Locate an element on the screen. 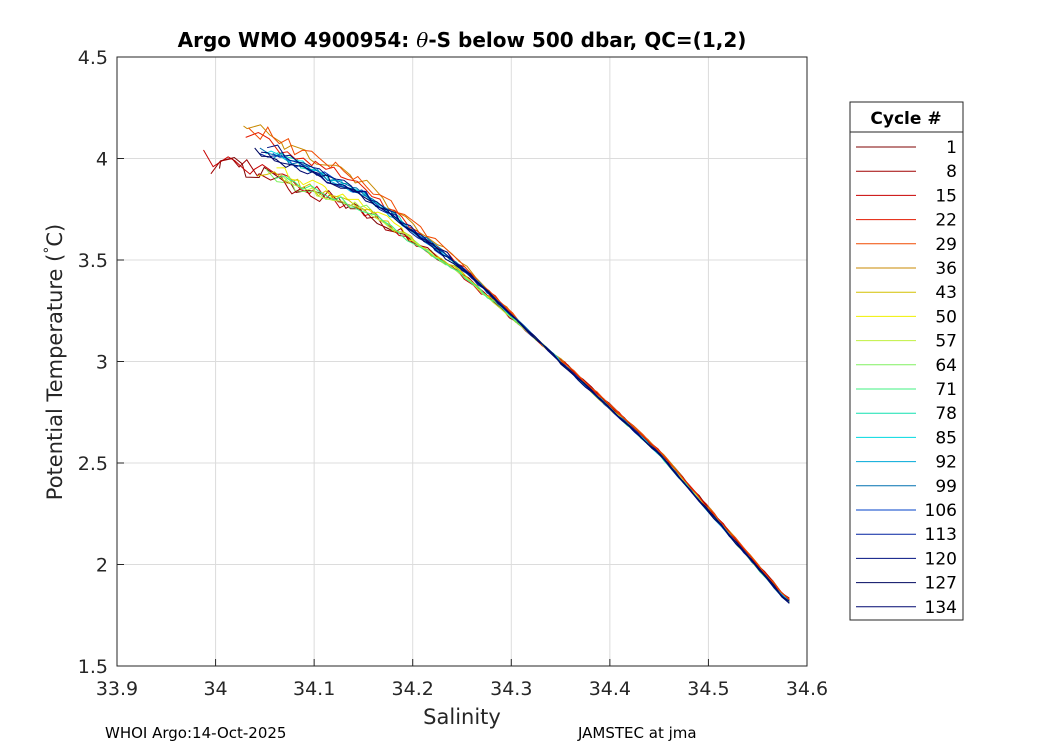 The height and width of the screenshot is (750, 1050). legend-label-8: 8 is located at coordinates (951, 172).